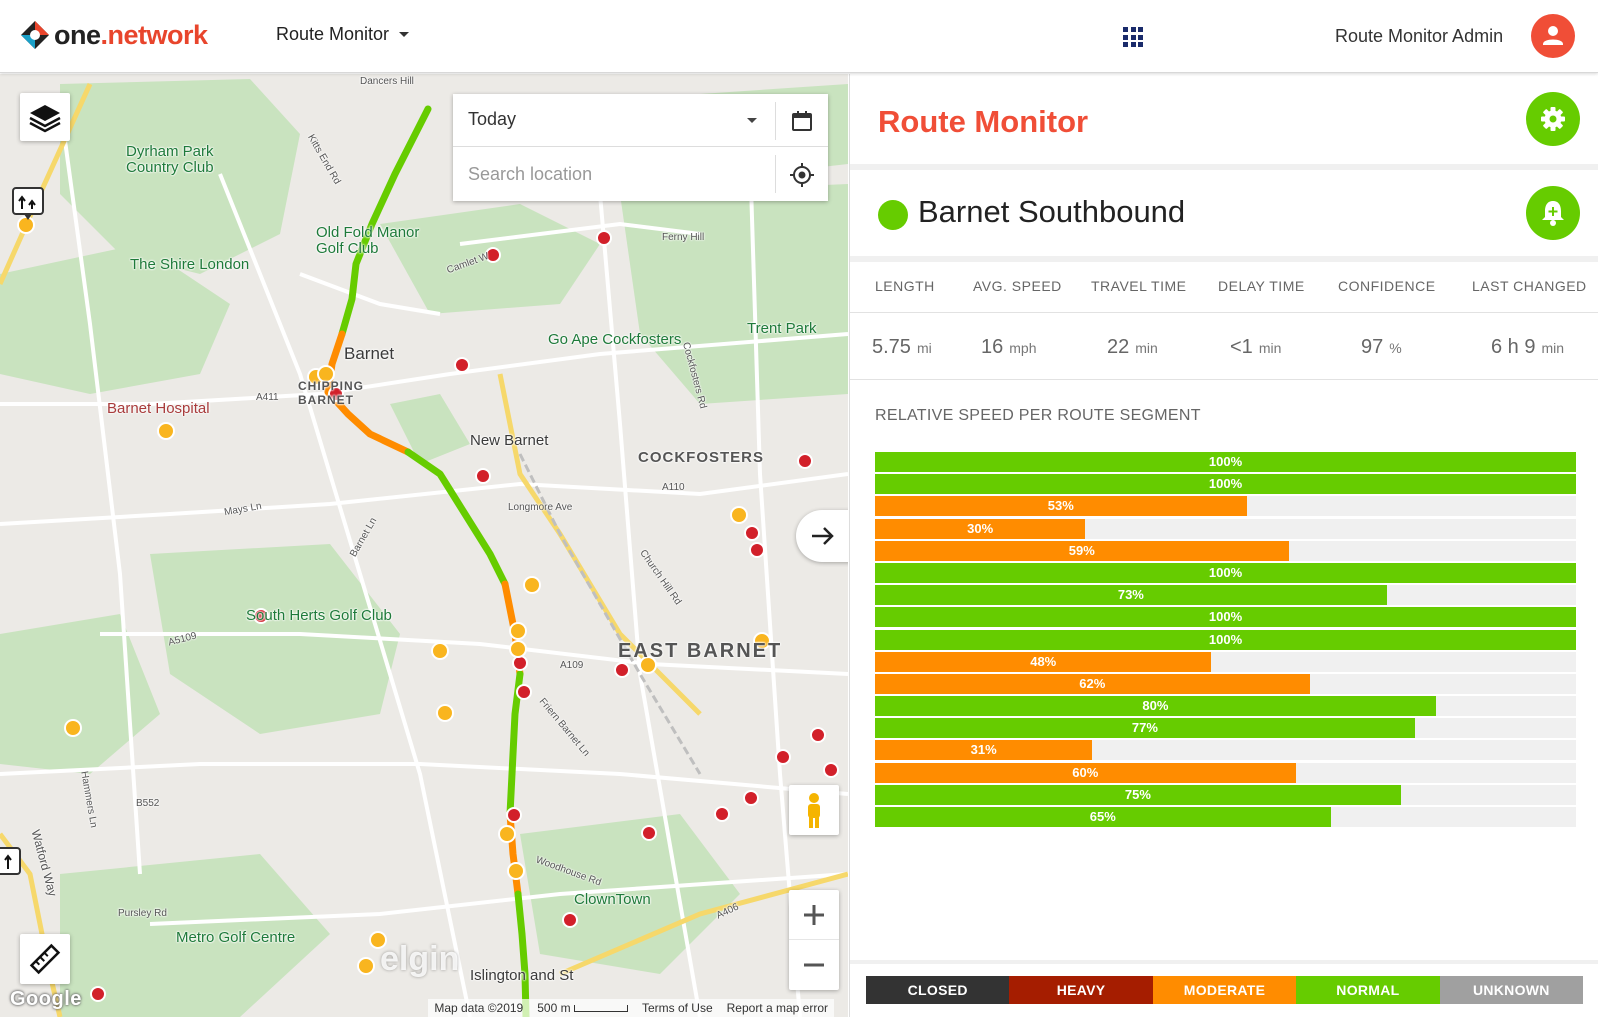  Describe the element at coordinates (777, 1008) in the screenshot. I see `report-error-link: Report a map error` at that location.